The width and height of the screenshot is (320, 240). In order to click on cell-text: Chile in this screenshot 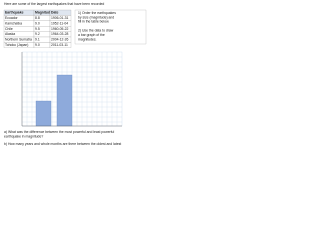, I will do `click(9, 29)`.